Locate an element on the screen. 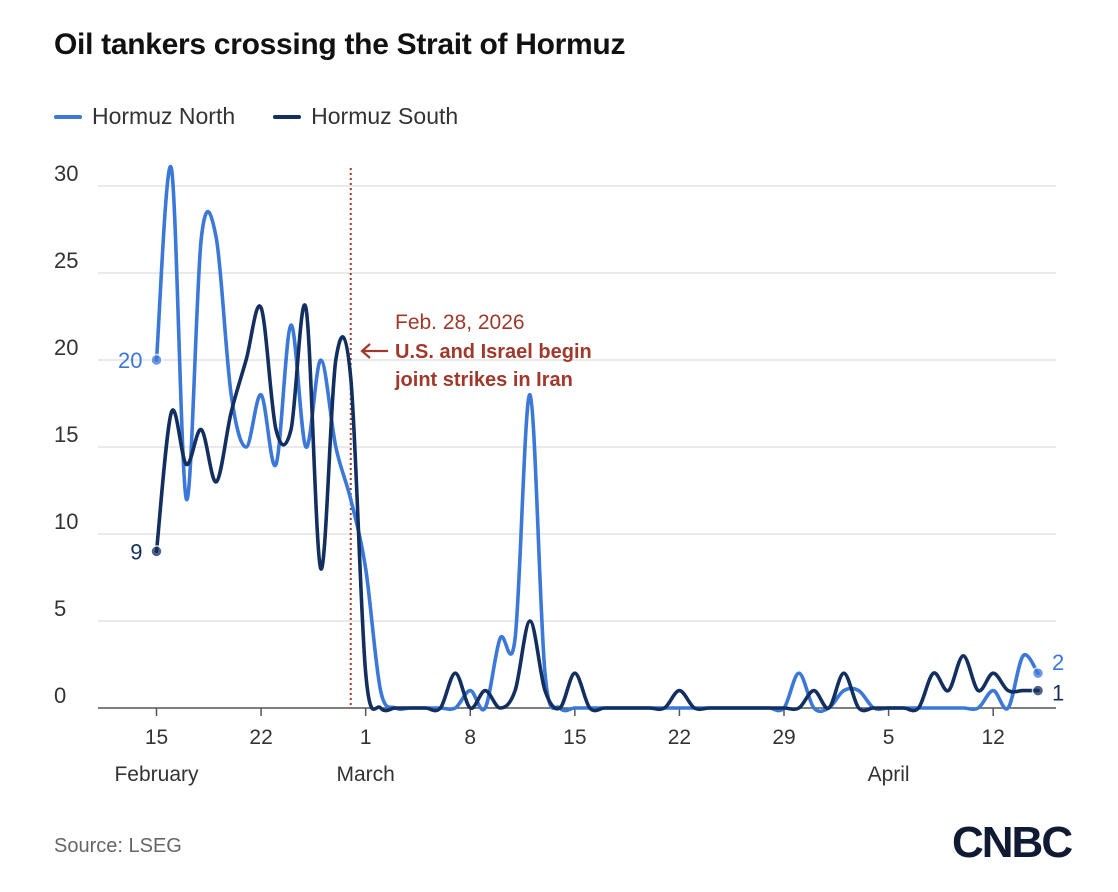 This screenshot has height=892, width=1118. x-tick-label: 12 is located at coordinates (992, 737).